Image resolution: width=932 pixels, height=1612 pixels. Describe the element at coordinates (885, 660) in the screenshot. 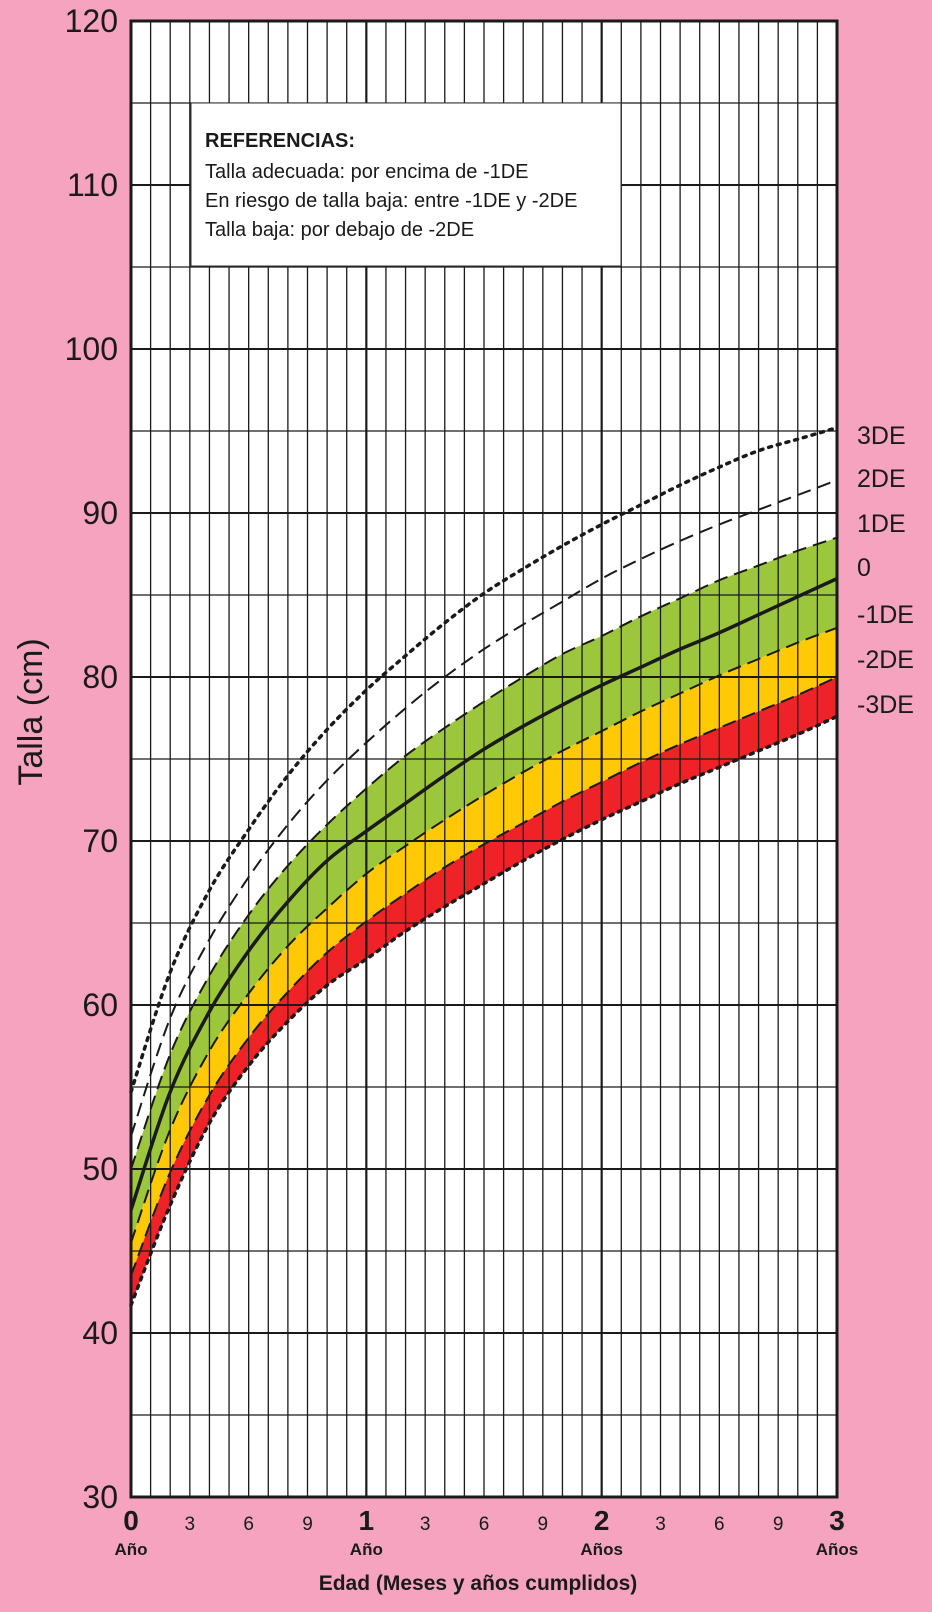

I see `sd-label--2DE: -2DE` at that location.